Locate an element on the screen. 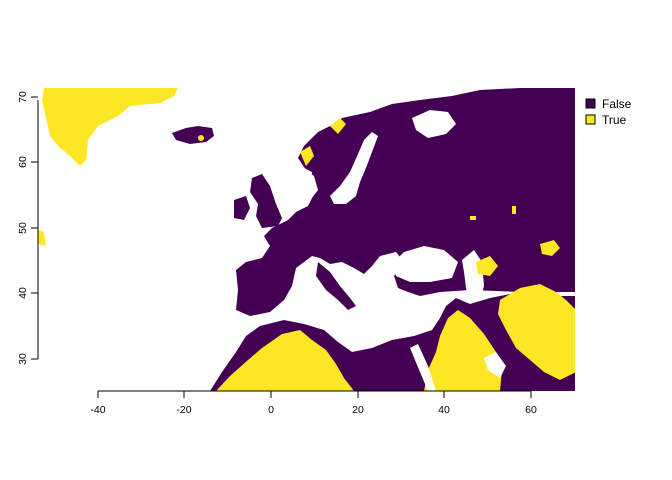  x-tick-label: 0 is located at coordinates (271, 410).